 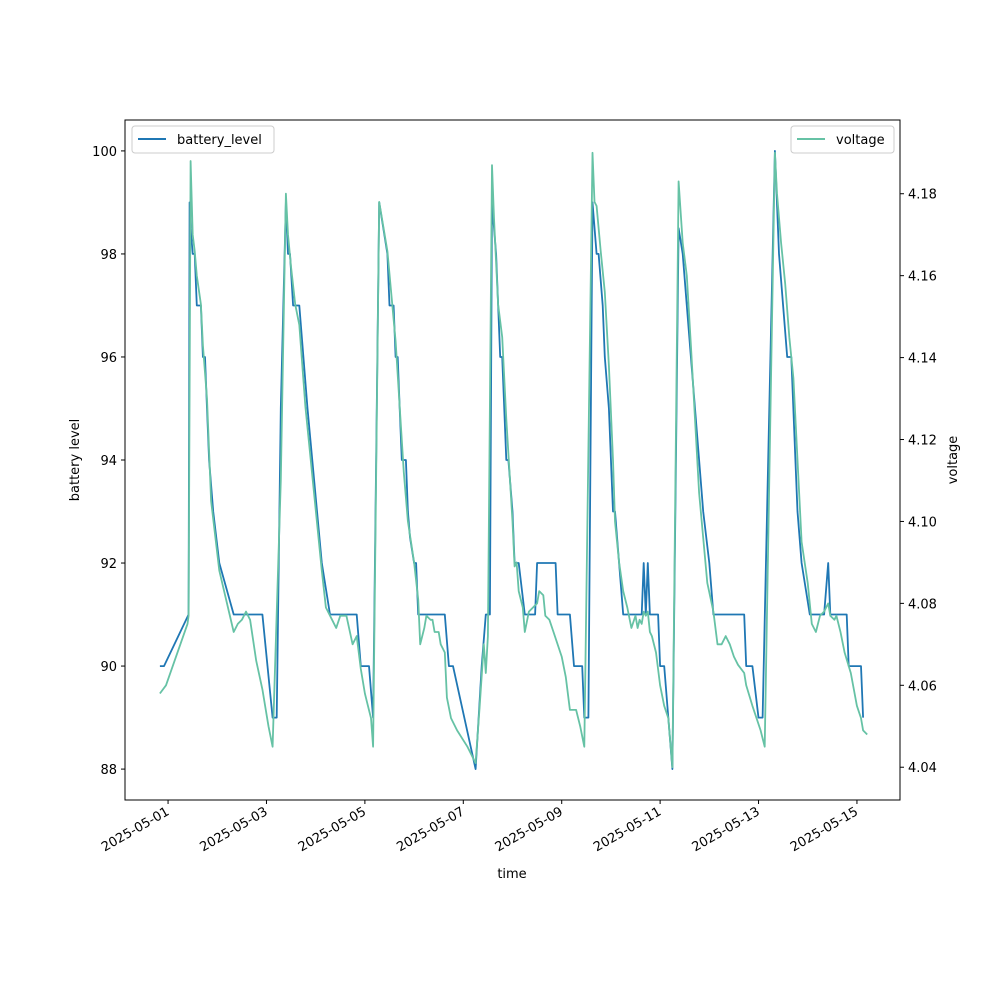 What do you see at coordinates (104, 152) in the screenshot?
I see `y-left-tick-label: 100` at bounding box center [104, 152].